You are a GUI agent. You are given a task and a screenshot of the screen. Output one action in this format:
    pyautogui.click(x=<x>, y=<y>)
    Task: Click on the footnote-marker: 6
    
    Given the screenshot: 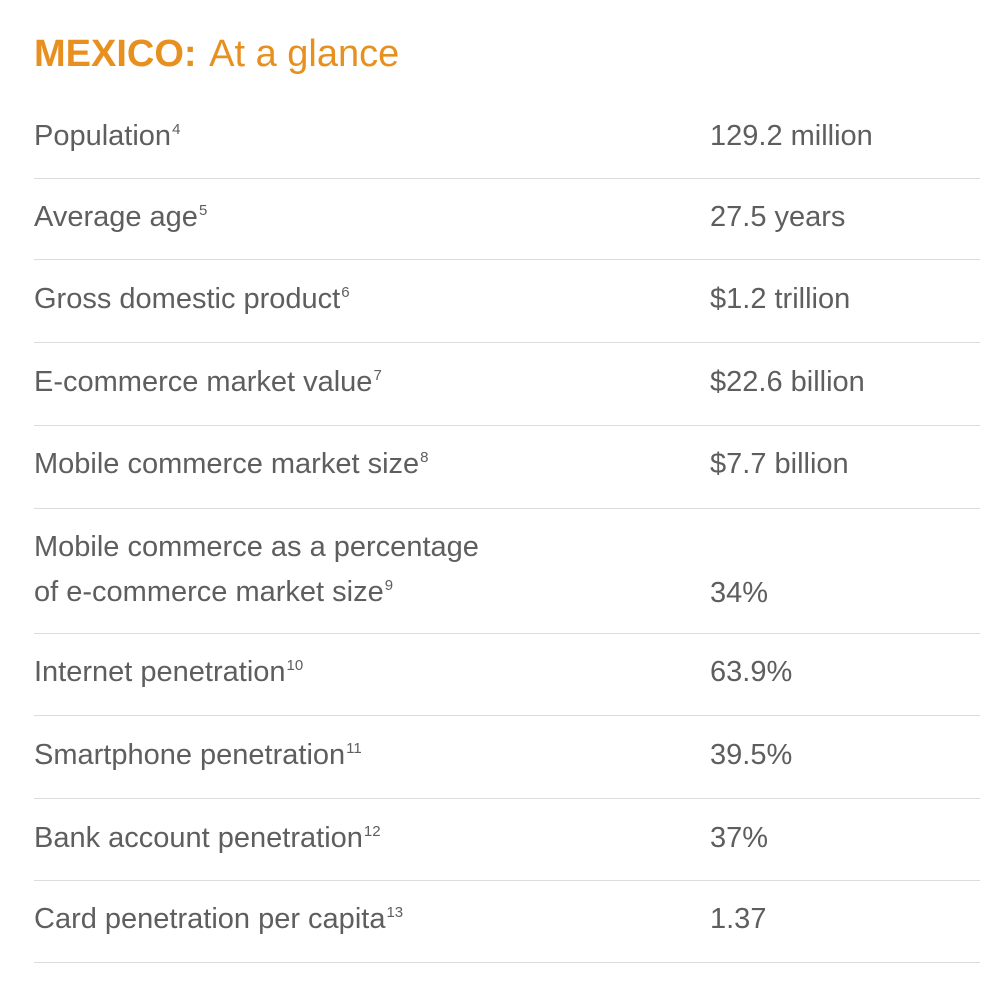 What is the action you would take?
    pyautogui.click(x=345, y=292)
    